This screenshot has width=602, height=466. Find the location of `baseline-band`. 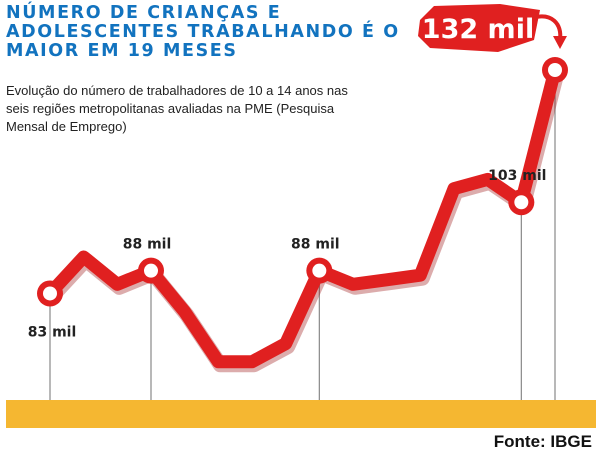

baseline-band is located at coordinates (301, 414).